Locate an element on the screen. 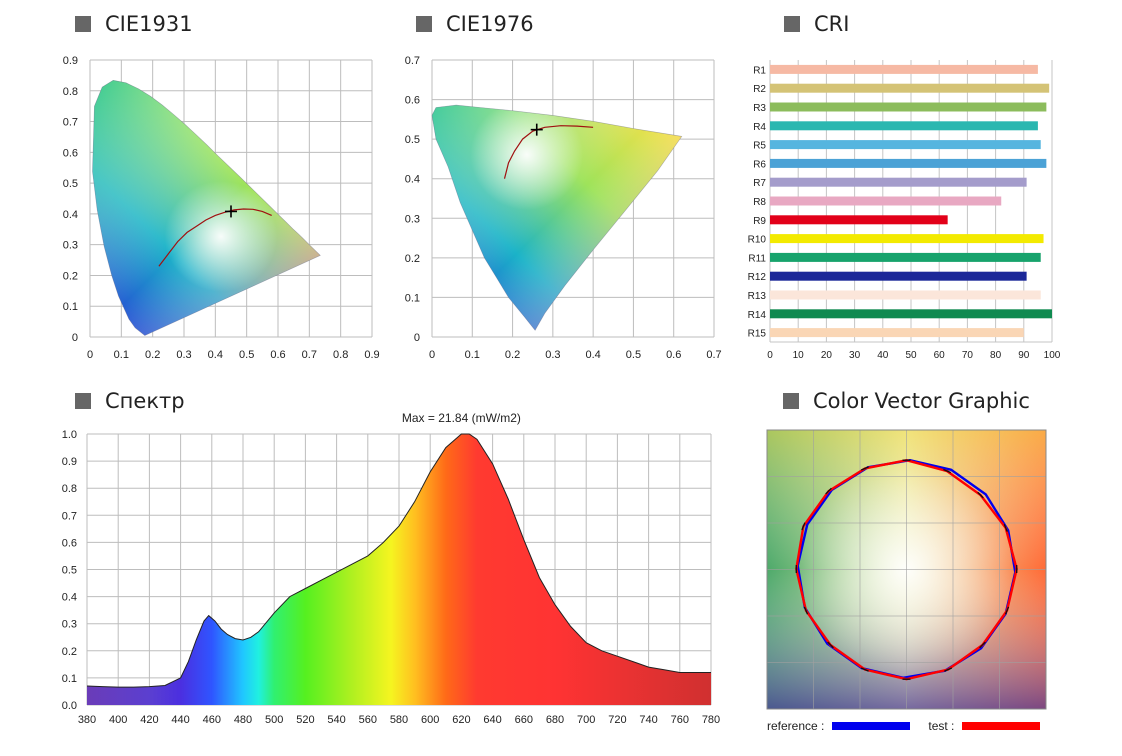 This screenshot has height=756, width=1122. x-tick-label: 480 is located at coordinates (243, 720).